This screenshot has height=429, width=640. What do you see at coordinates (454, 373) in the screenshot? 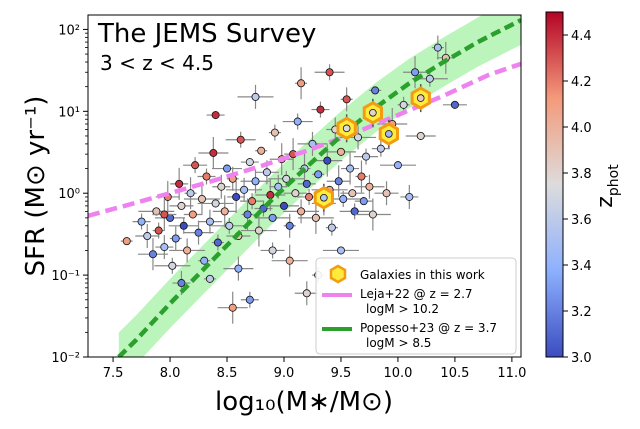
I see `x-tick-label: 10.5` at bounding box center [454, 373].